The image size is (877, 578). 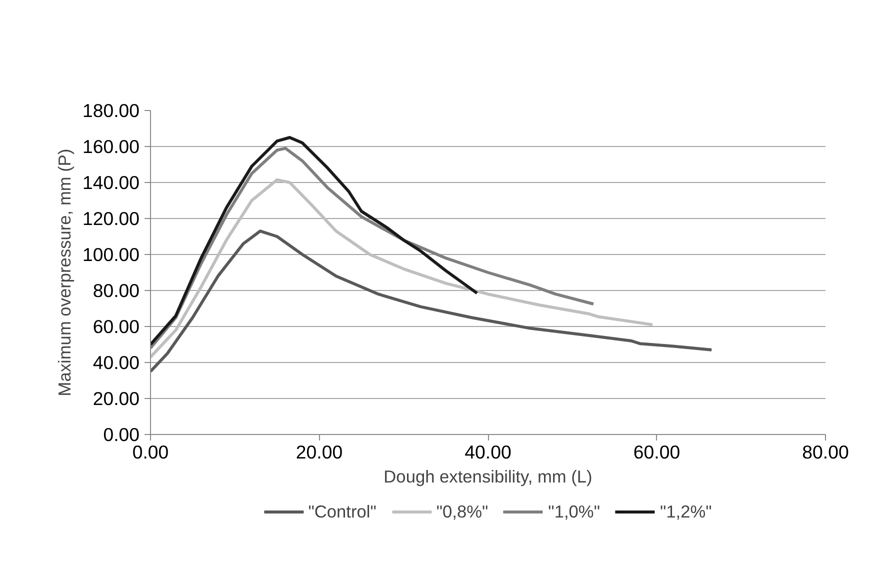 I want to click on y-tick-label: 40.00, so click(x=116, y=362).